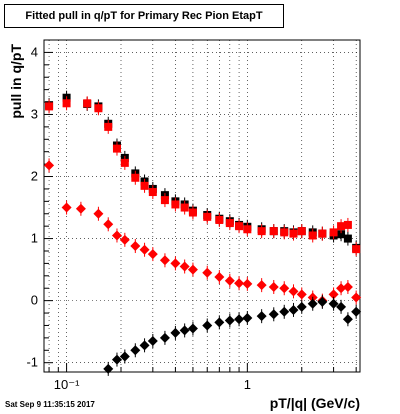  What do you see at coordinates (34, 51) in the screenshot?
I see `y-tick-label: 4` at bounding box center [34, 51].